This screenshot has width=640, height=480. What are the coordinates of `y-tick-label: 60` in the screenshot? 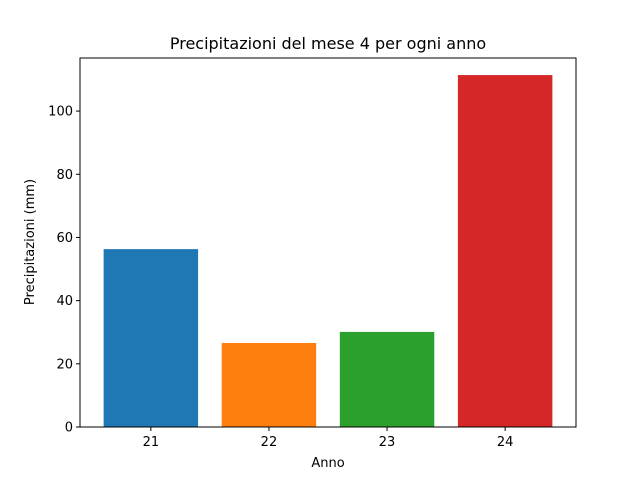 It's located at (64, 238).